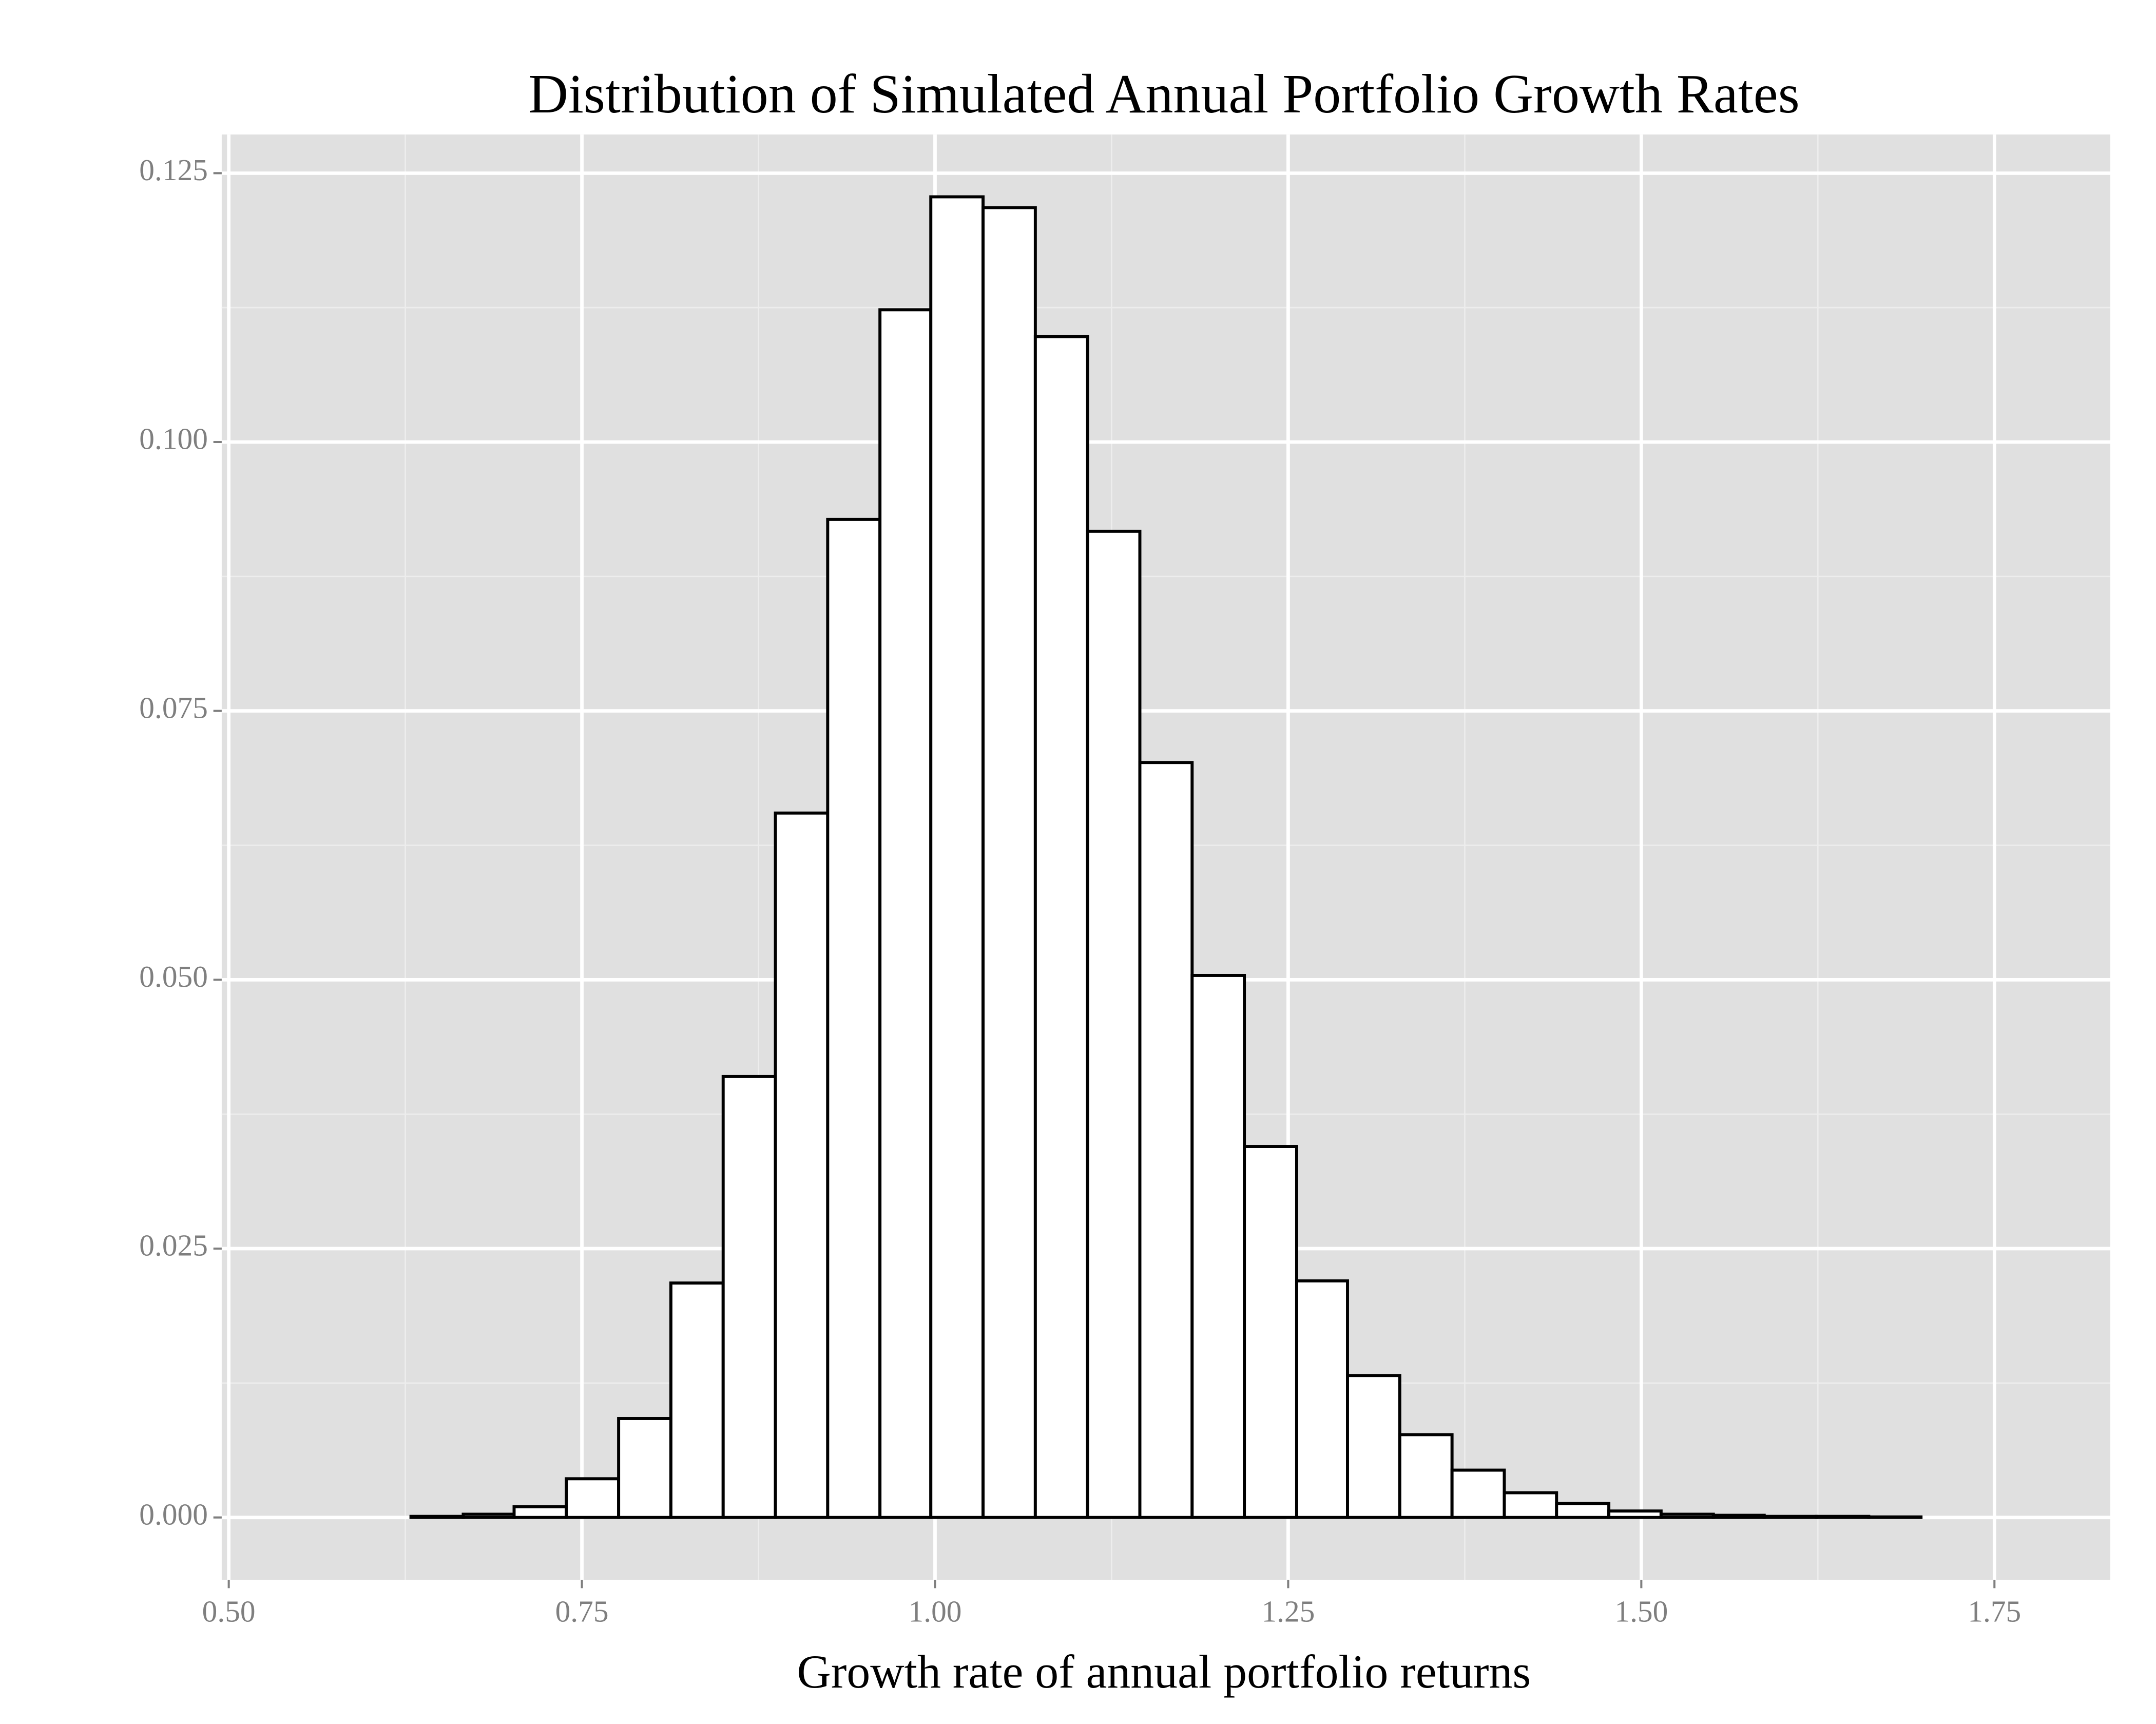 This screenshot has width=2156, height=1724. I want to click on y-tick-label: 0.050, so click(173, 976).